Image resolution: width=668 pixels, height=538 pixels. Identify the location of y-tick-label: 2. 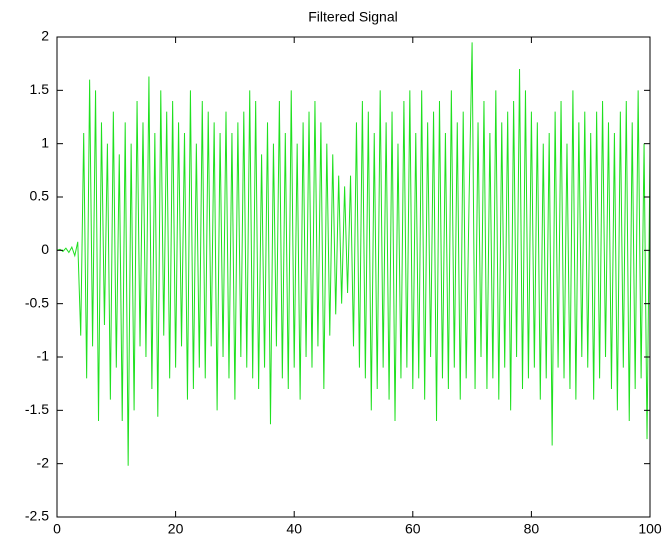
(45, 36).